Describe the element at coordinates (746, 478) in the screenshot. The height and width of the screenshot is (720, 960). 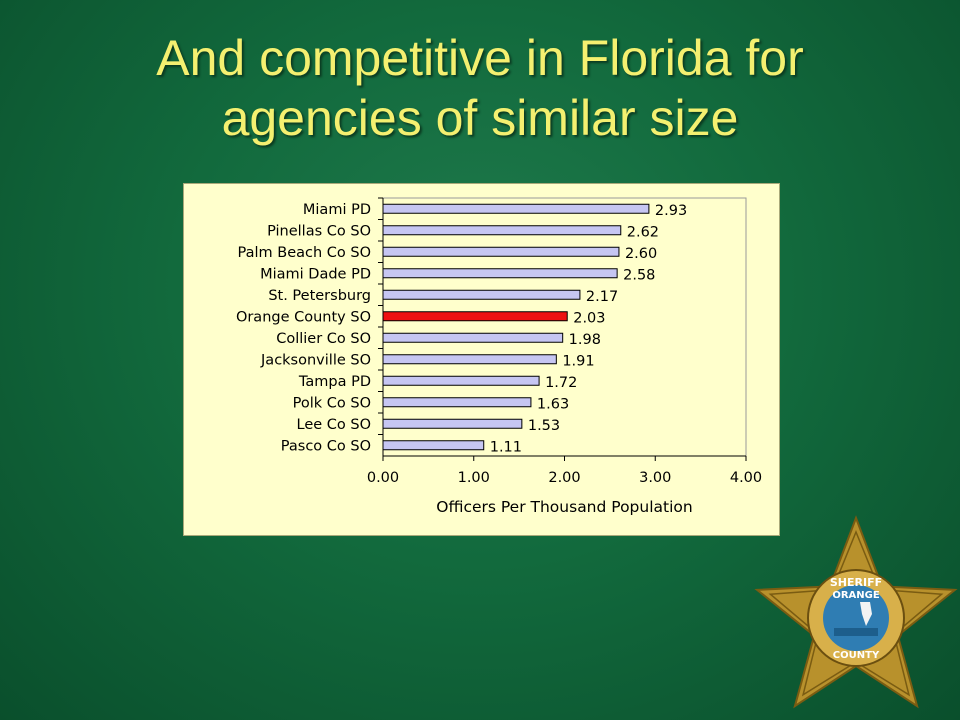
I see `x-tick-label: 4.00` at that location.